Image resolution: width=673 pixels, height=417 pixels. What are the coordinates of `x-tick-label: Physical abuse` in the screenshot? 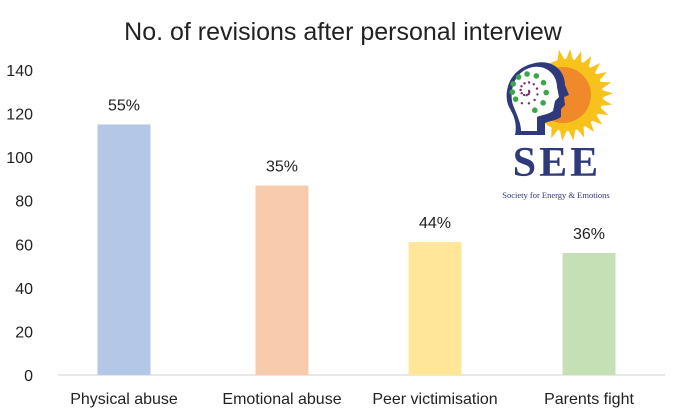 It's located at (124, 399).